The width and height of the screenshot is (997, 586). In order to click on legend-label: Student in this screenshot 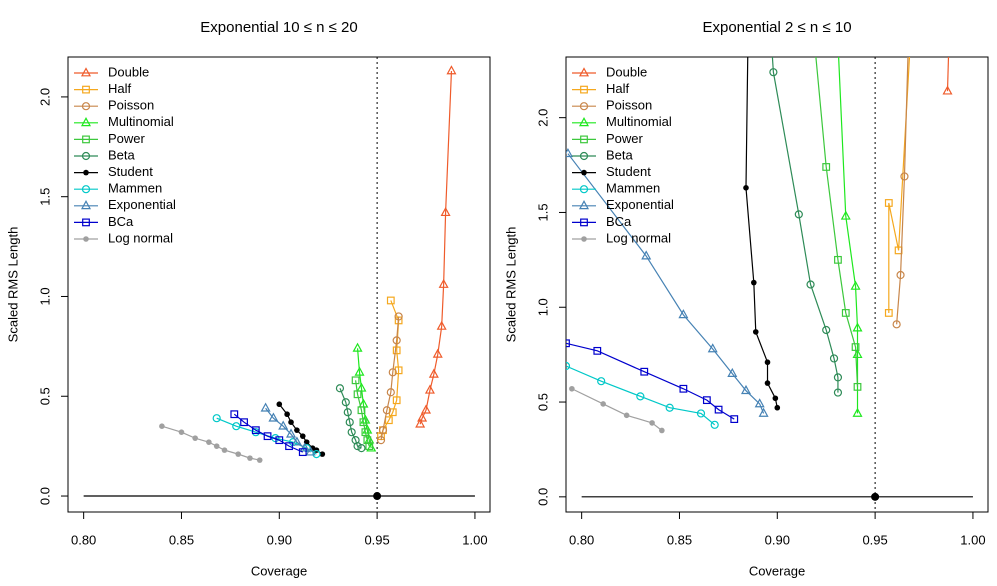, I will do `click(628, 171)`.